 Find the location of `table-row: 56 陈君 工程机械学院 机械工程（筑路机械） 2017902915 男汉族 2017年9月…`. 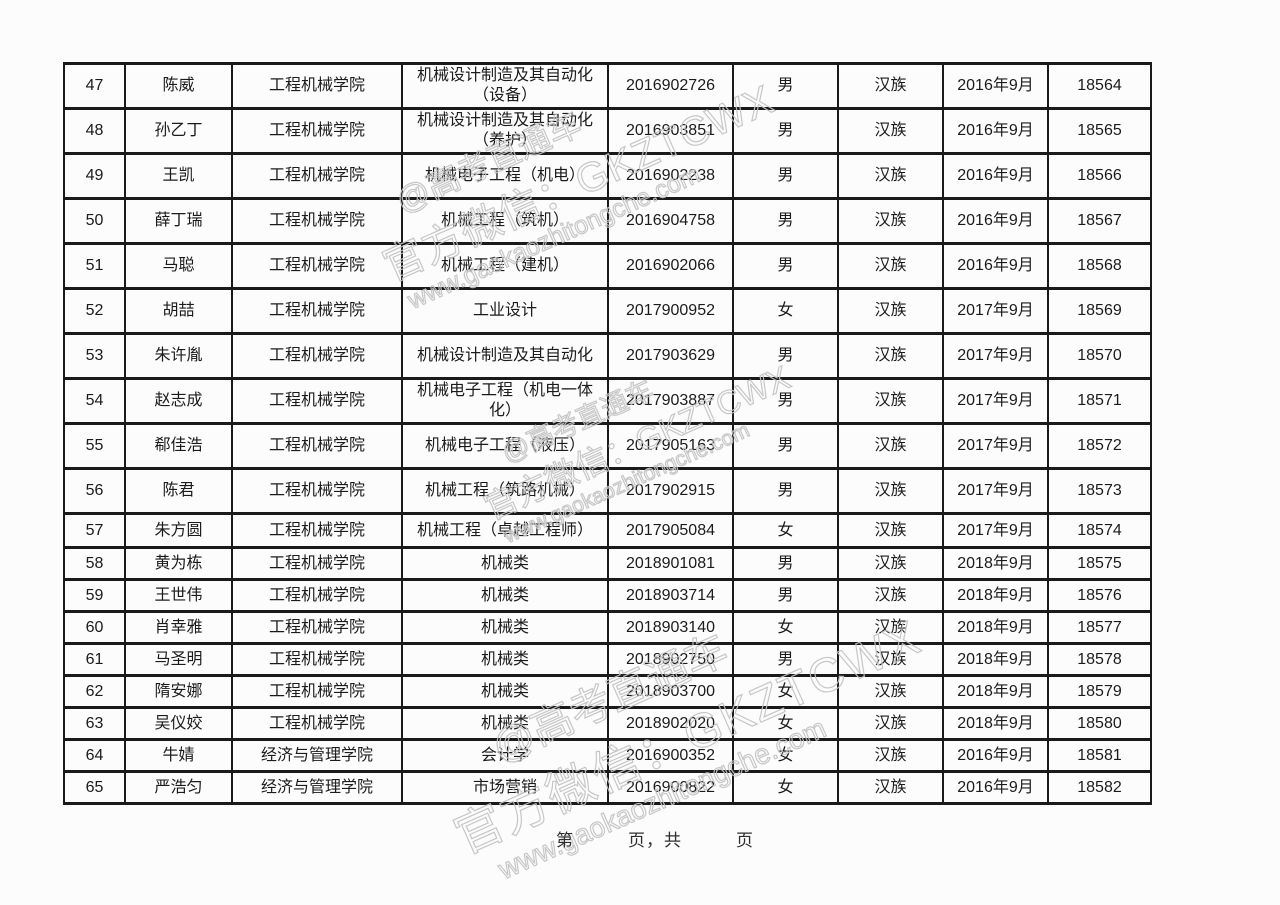

table-row: 56 陈君 工程机械学院 机械工程（筑路机械） 2017902915 男汉族 2017年9月… is located at coordinates (607, 491).